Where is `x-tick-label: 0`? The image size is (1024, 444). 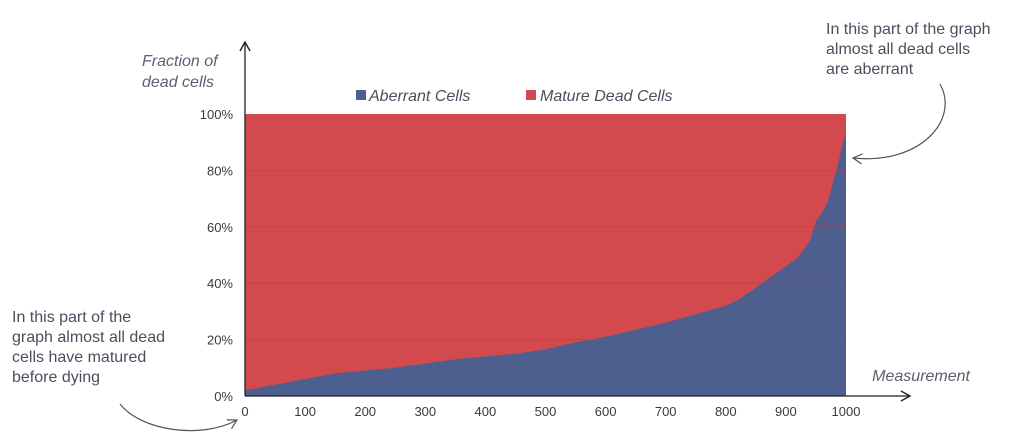
x-tick-label: 0 is located at coordinates (244, 411).